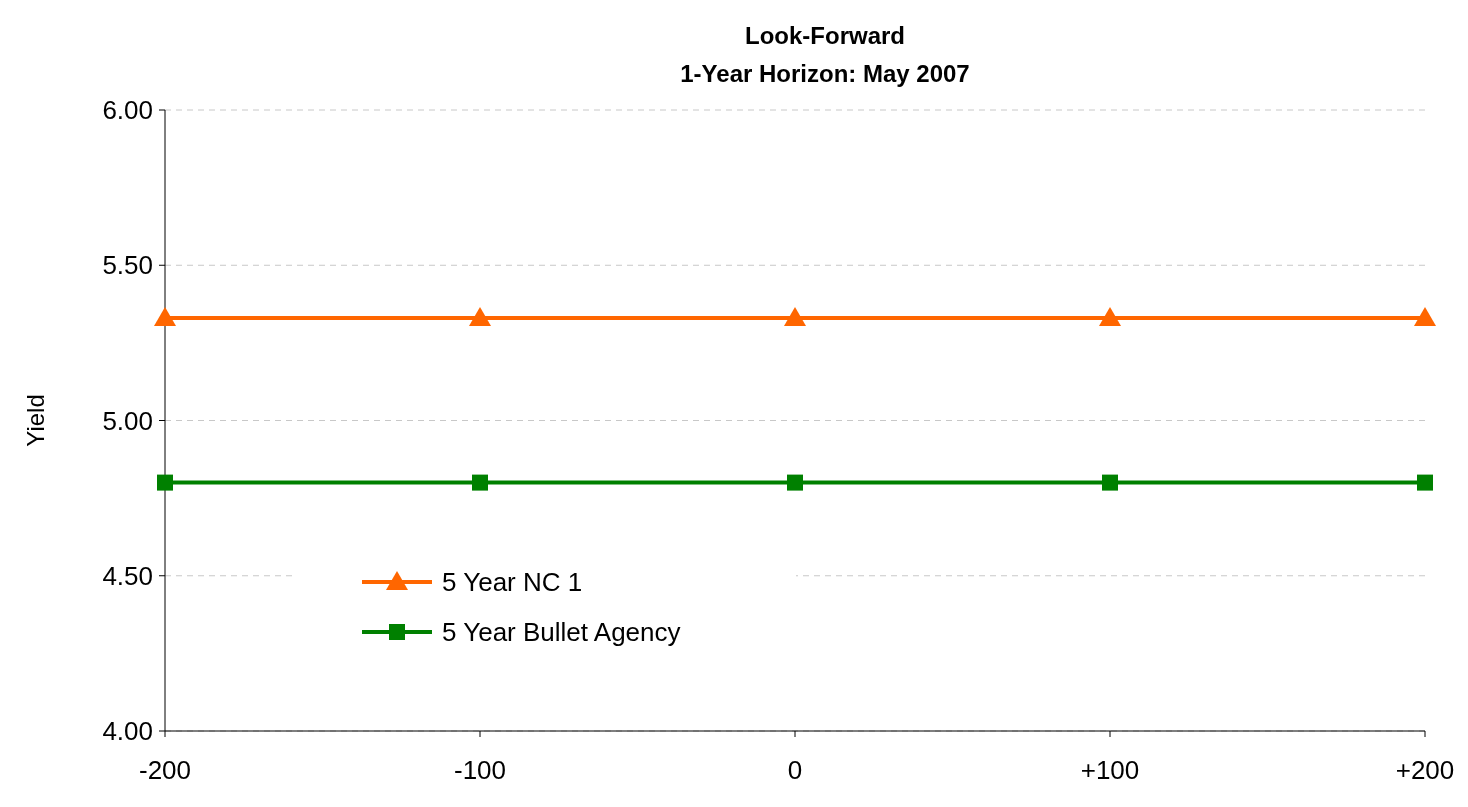  What do you see at coordinates (795, 770) in the screenshot?
I see `x-tick-label: 0` at bounding box center [795, 770].